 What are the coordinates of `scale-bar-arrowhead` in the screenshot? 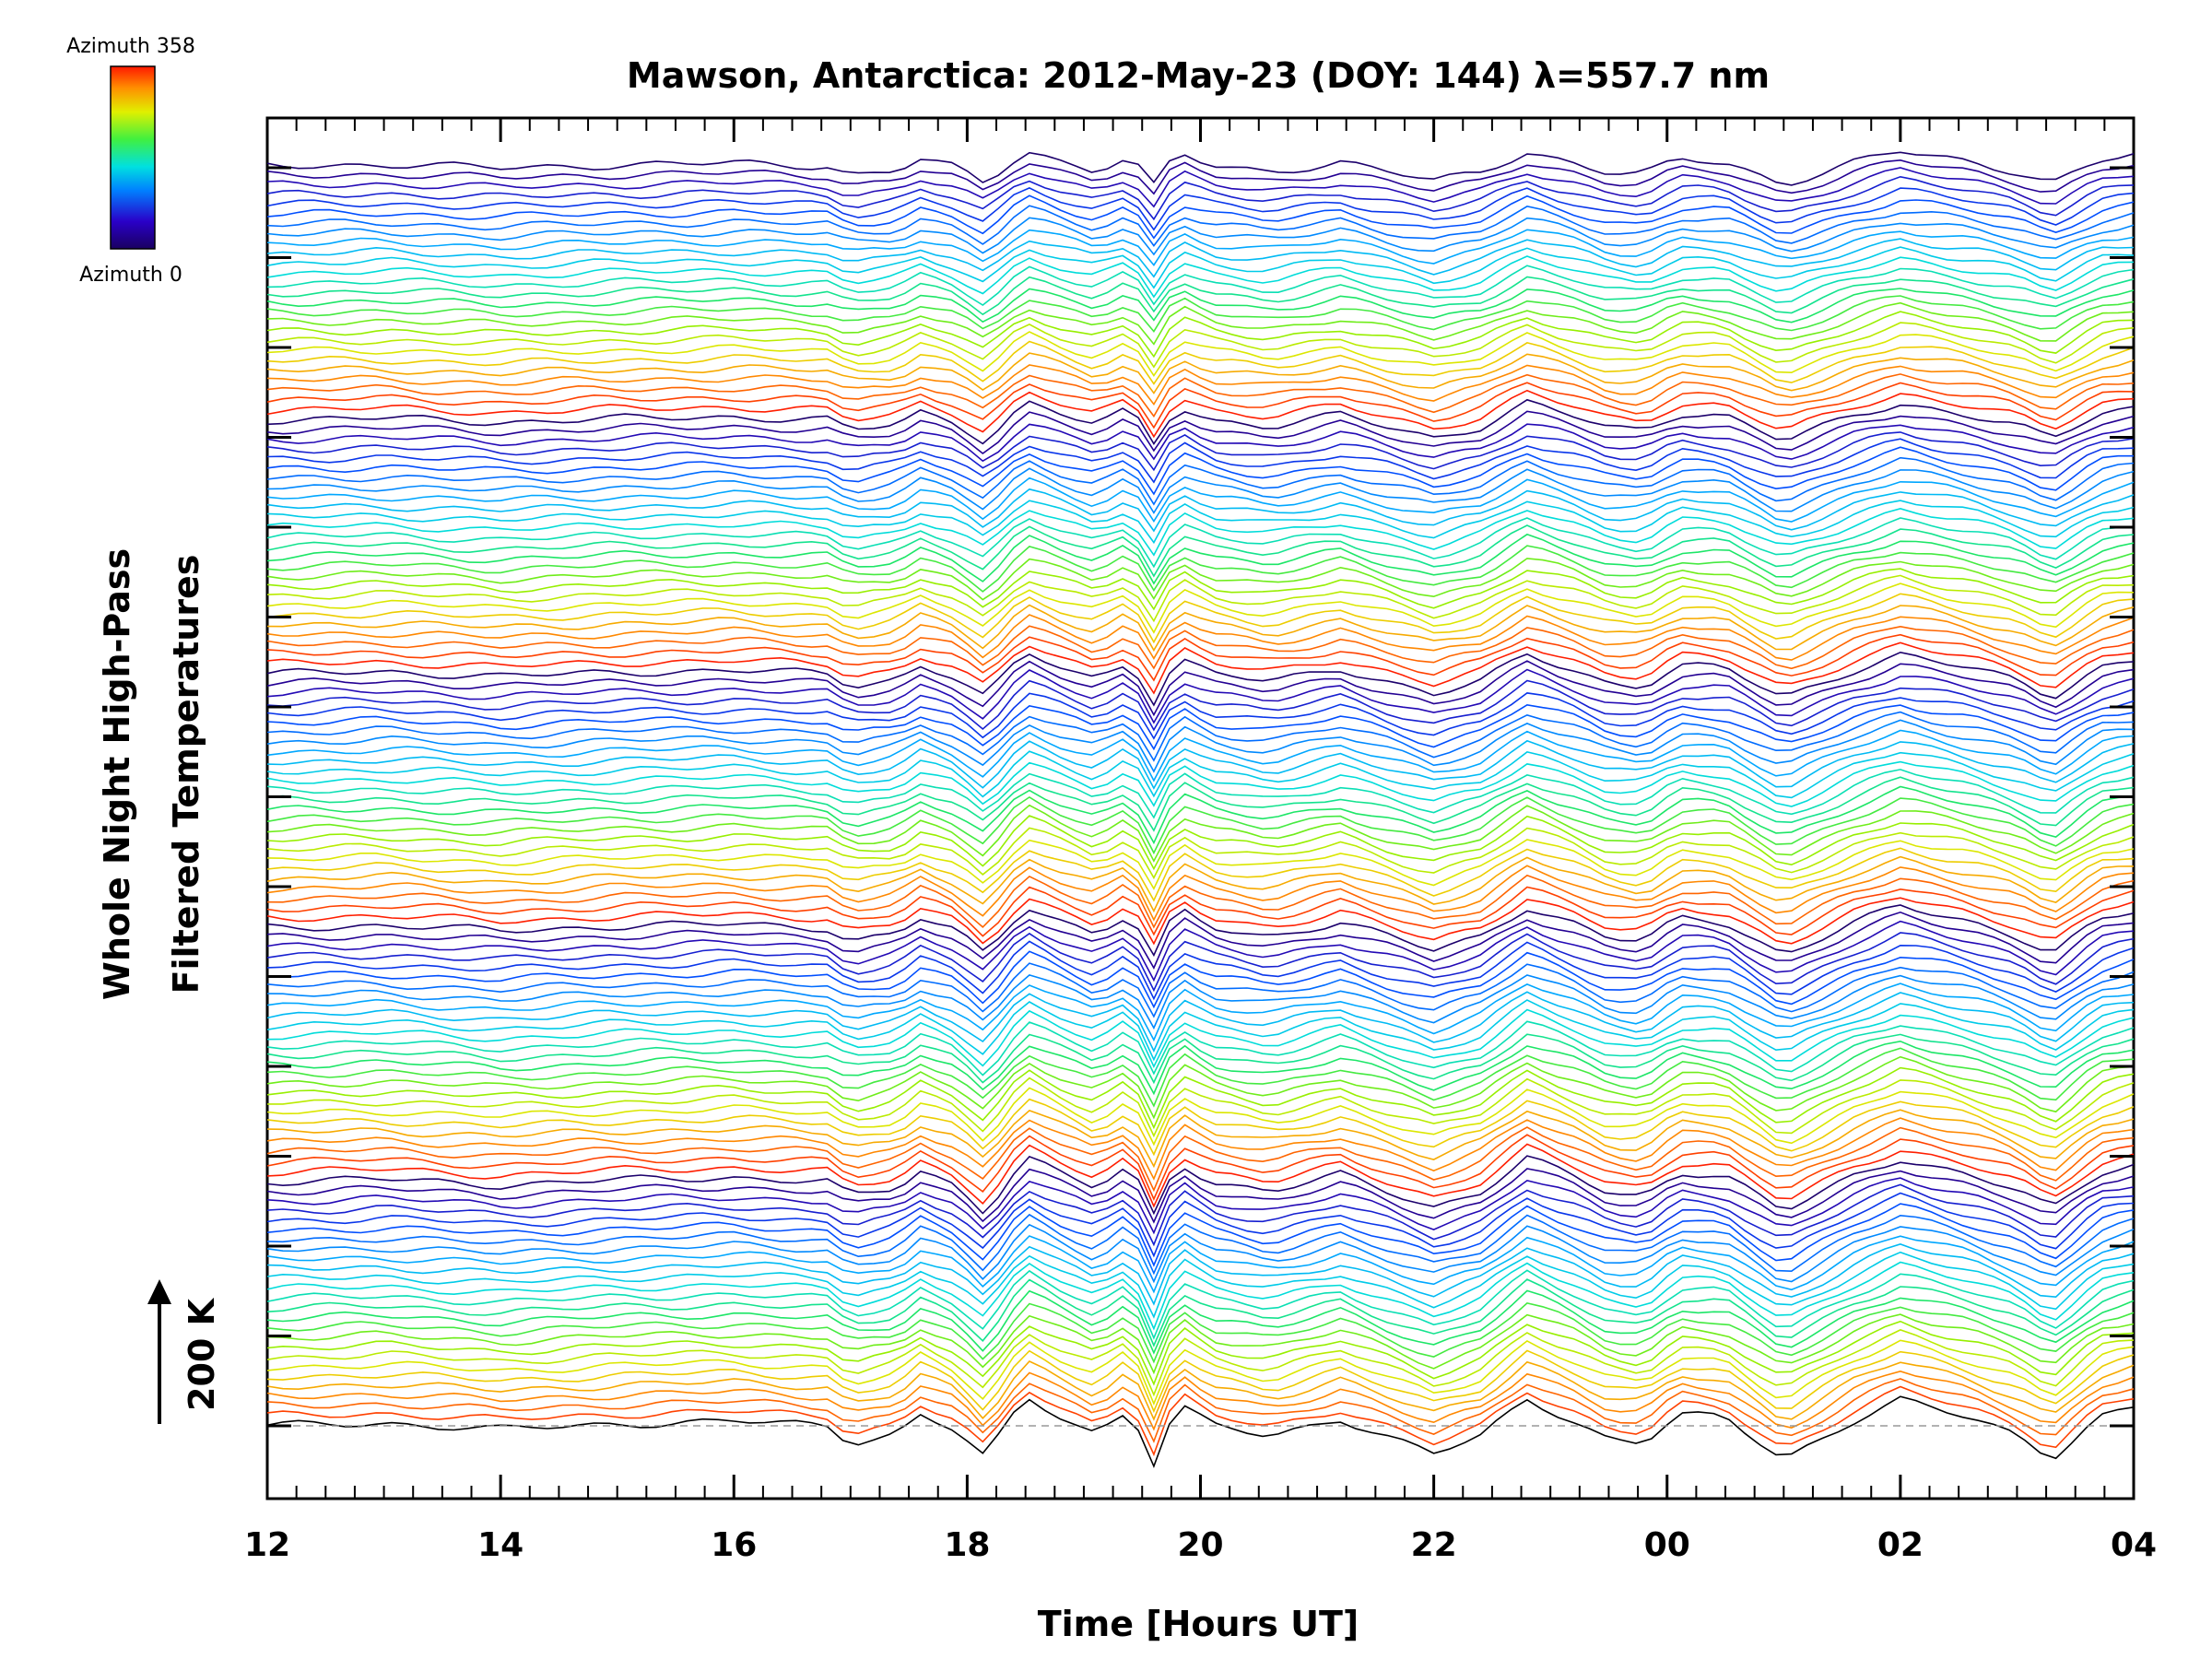 It's located at (159, 1291).